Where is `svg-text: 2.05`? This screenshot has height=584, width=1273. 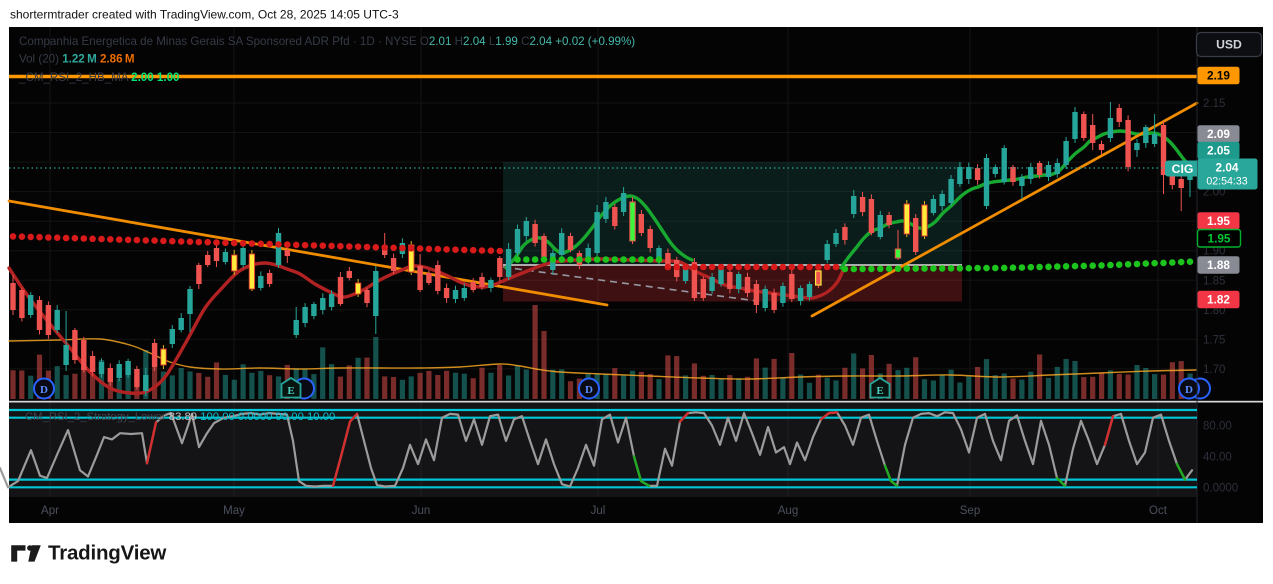
svg-text: 2.05 is located at coordinates (1218, 151).